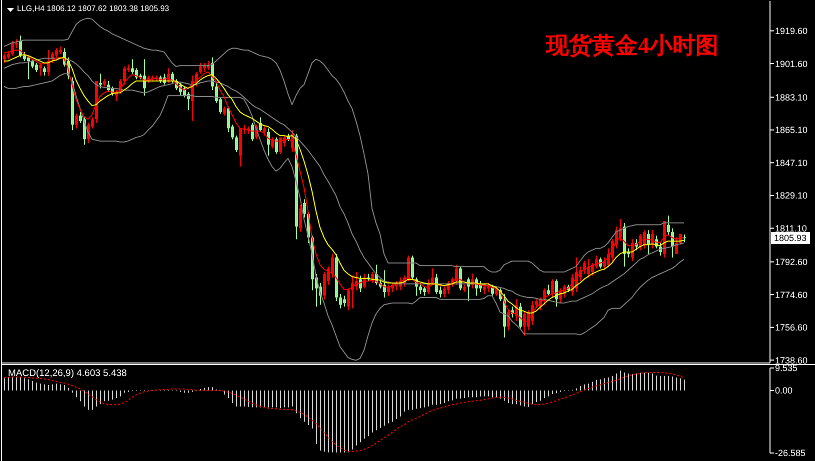 The image size is (815, 461). What do you see at coordinates (791, 130) in the screenshot?
I see `y-tick-label: 1865.10` at bounding box center [791, 130].